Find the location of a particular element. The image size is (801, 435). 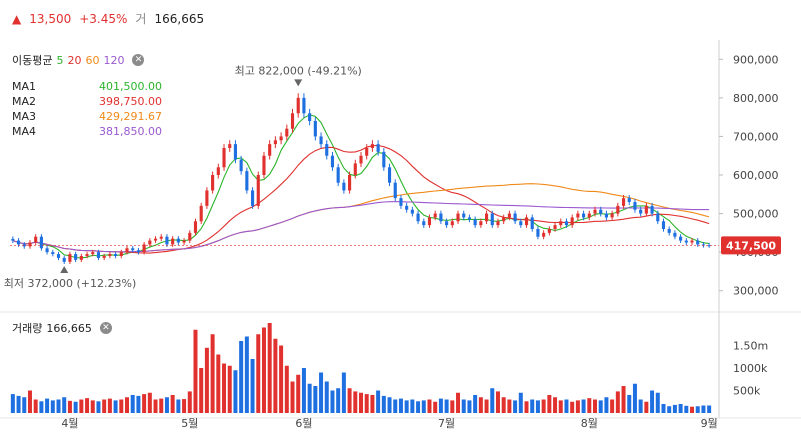

volume-panel-title: 거래량 is located at coordinates (27, 328).